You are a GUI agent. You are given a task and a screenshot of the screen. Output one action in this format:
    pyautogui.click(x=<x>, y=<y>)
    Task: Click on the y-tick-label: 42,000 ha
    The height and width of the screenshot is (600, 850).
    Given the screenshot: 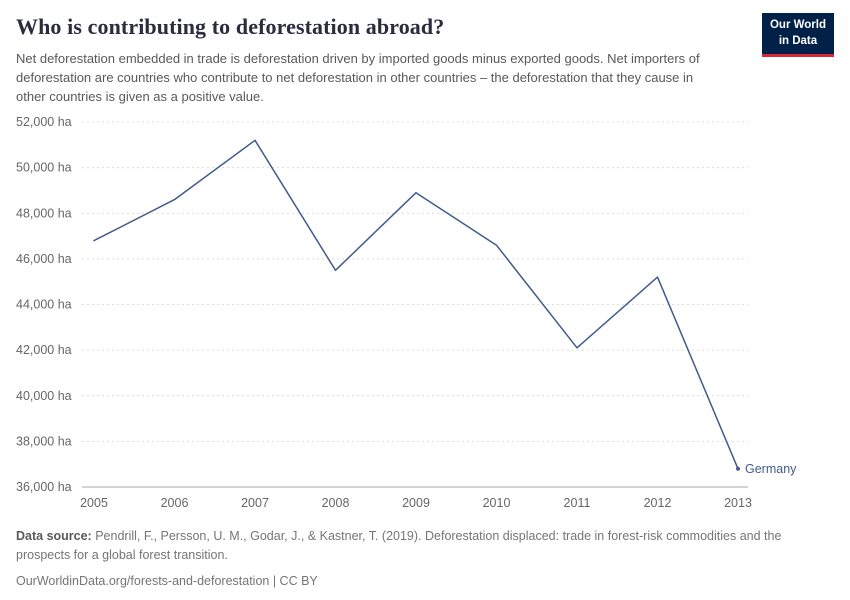 What is the action you would take?
    pyautogui.click(x=44, y=350)
    